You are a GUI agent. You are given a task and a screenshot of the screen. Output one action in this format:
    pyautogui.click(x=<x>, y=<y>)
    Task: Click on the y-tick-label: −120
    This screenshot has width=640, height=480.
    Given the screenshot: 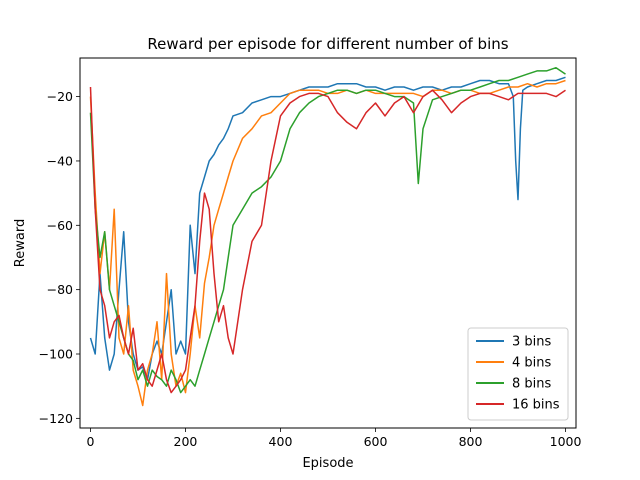 What is the action you would take?
    pyautogui.click(x=56, y=418)
    